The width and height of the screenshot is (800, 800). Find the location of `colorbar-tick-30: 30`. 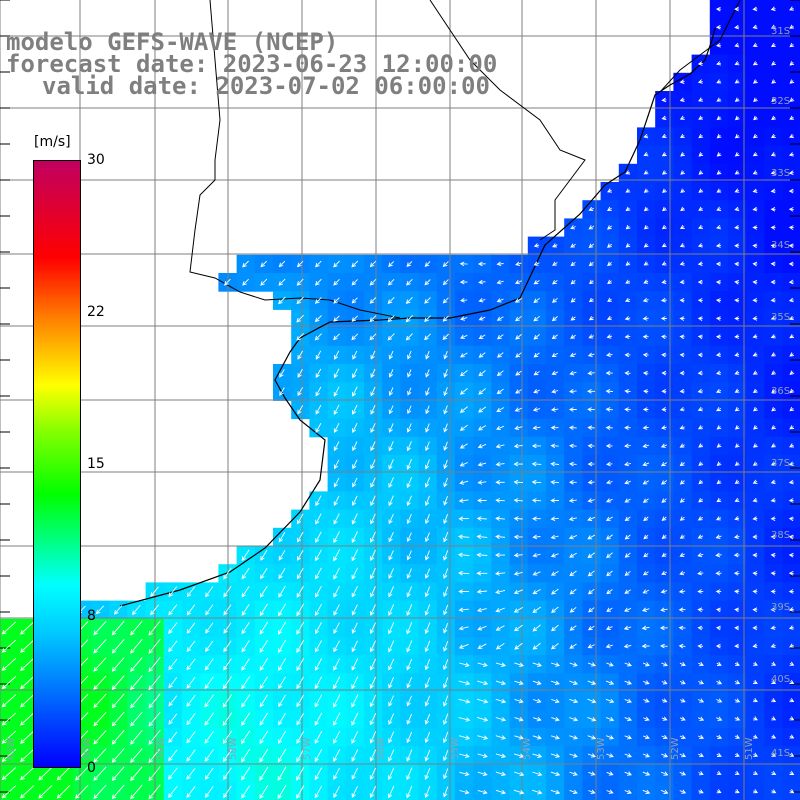

colorbar-tick-30: 30 is located at coordinates (96, 160).